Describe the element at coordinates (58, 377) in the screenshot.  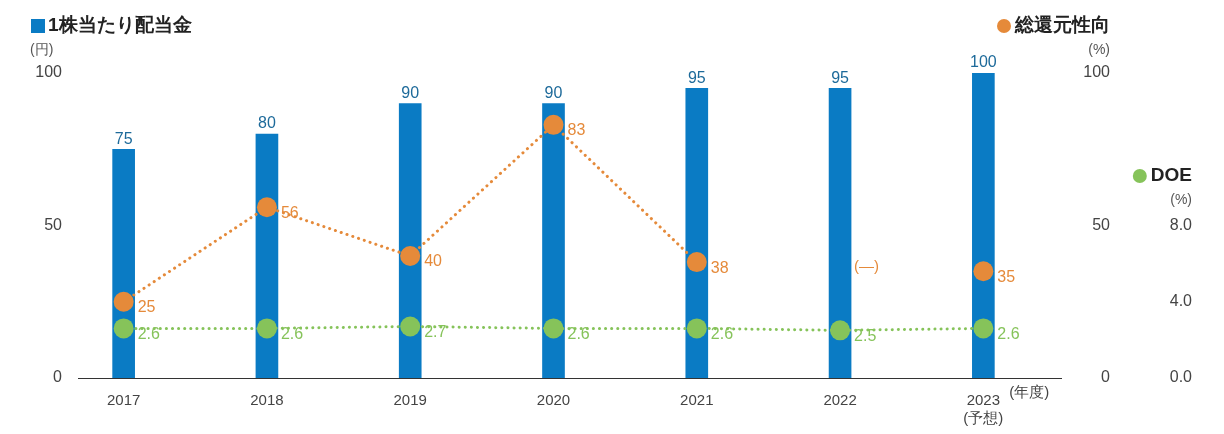
I see `y-tick-label: 0` at that location.